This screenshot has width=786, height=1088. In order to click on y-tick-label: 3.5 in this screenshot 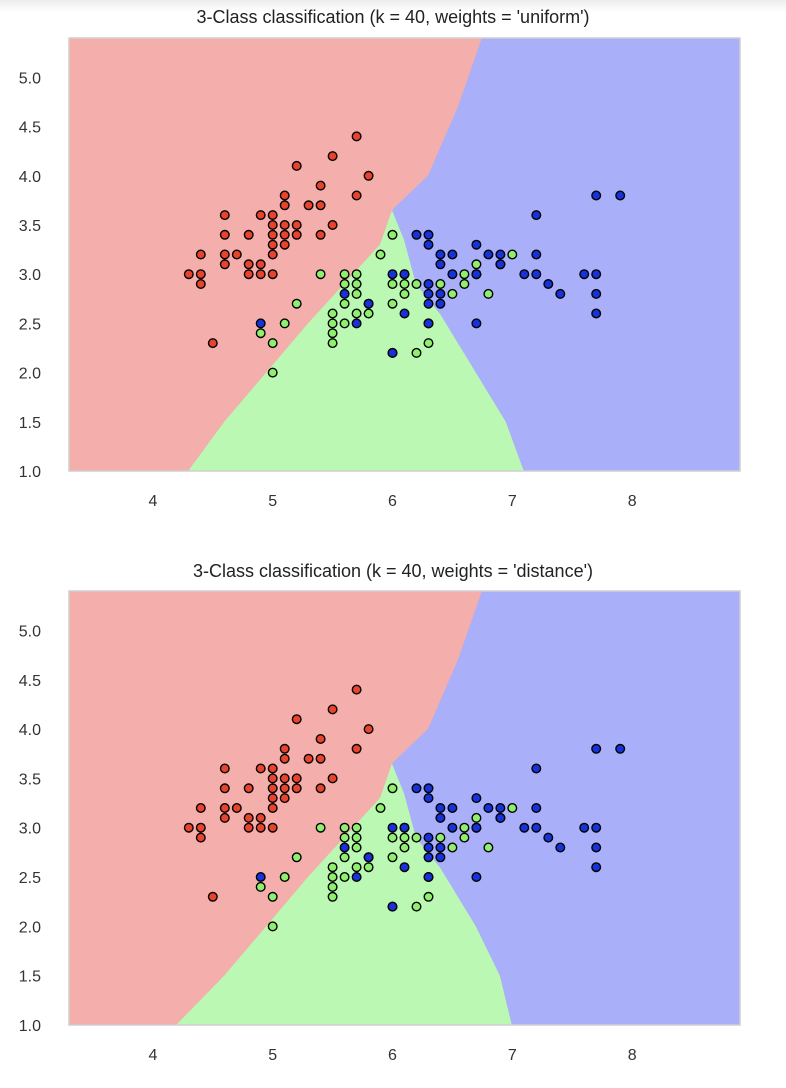, I will do `click(30, 779)`.